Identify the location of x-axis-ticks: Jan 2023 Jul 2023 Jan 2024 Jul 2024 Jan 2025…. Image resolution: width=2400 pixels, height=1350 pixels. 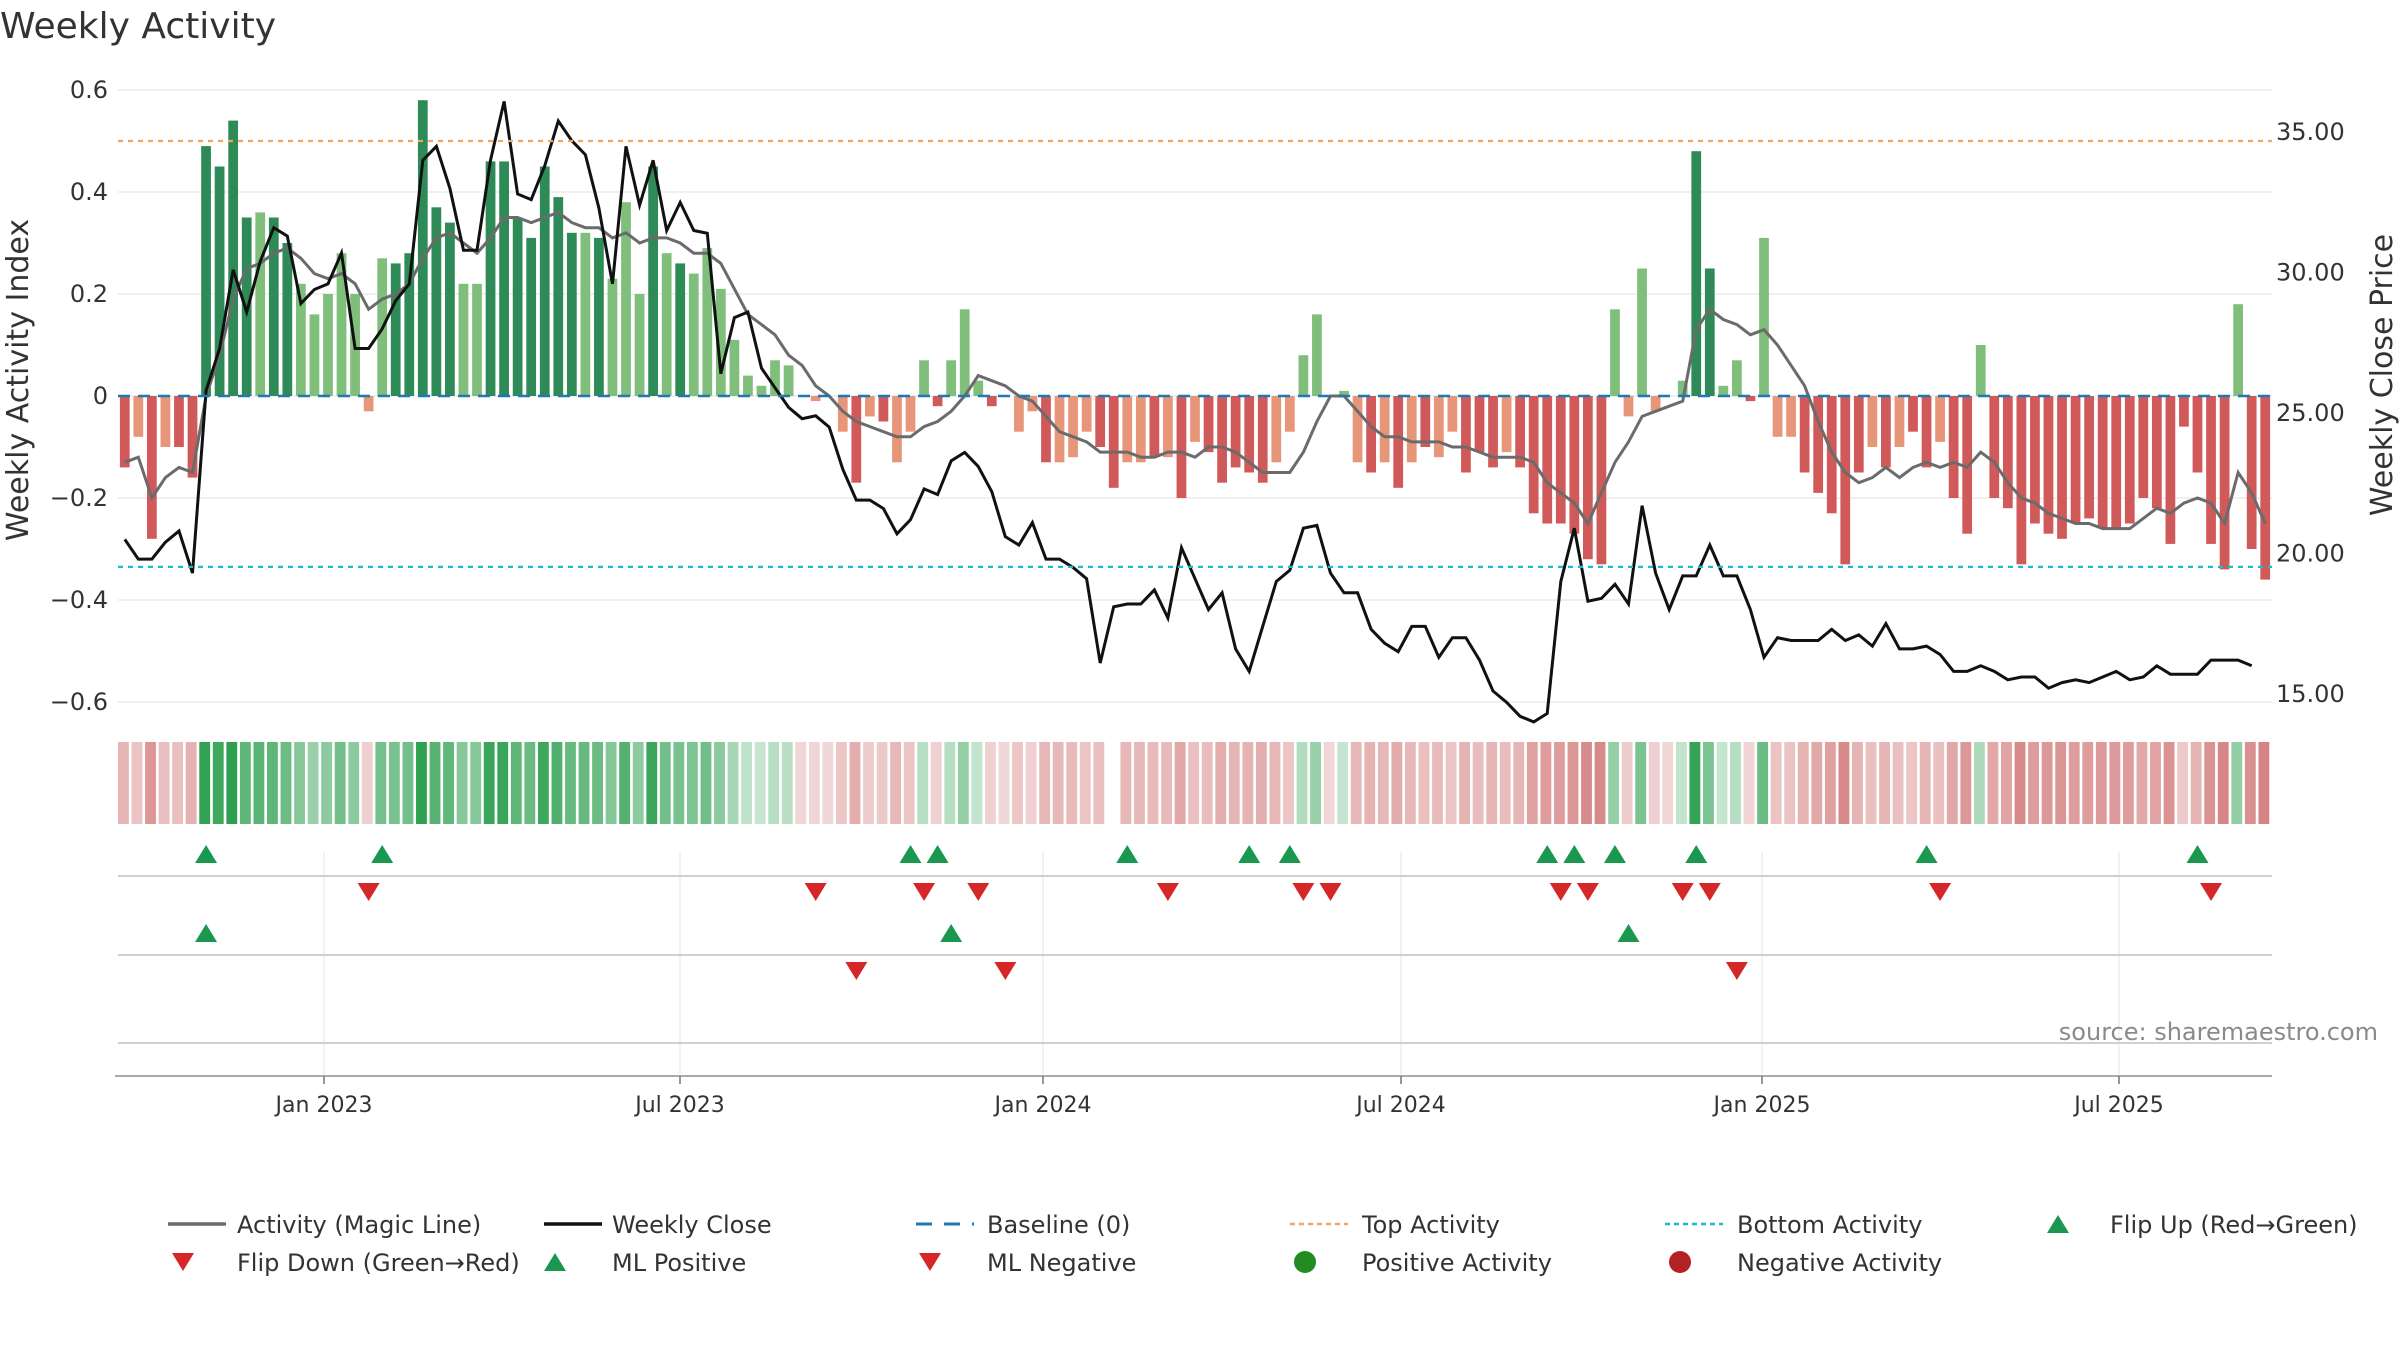
(1219, 1097).